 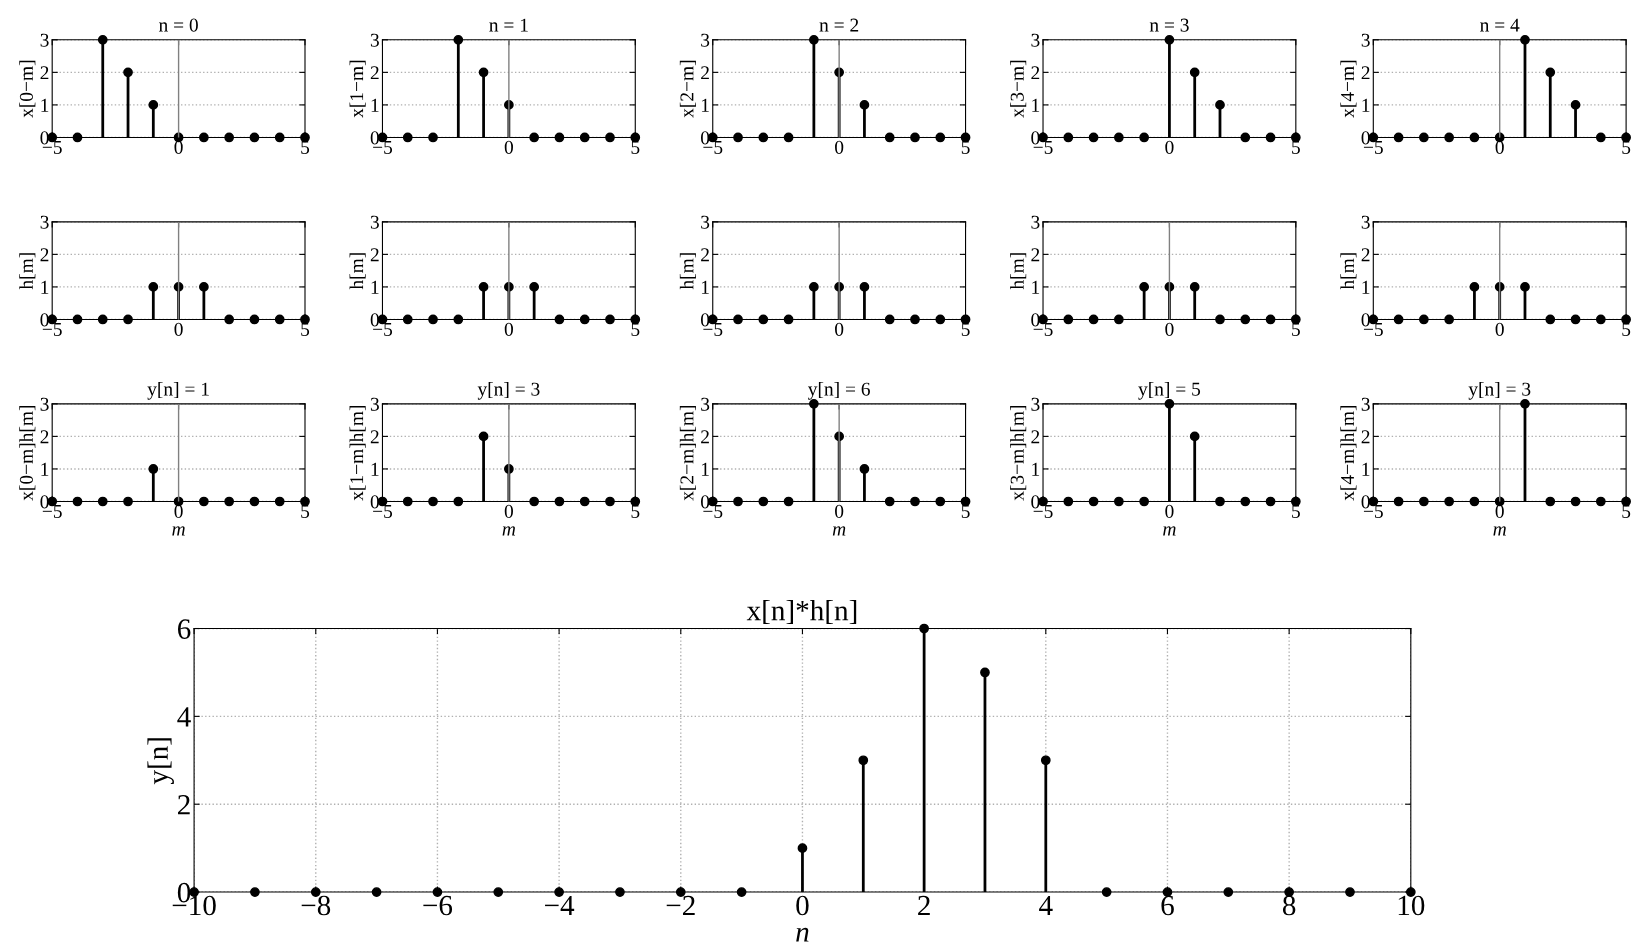 I want to click on x-tick-label: 6, so click(x=1167, y=905).